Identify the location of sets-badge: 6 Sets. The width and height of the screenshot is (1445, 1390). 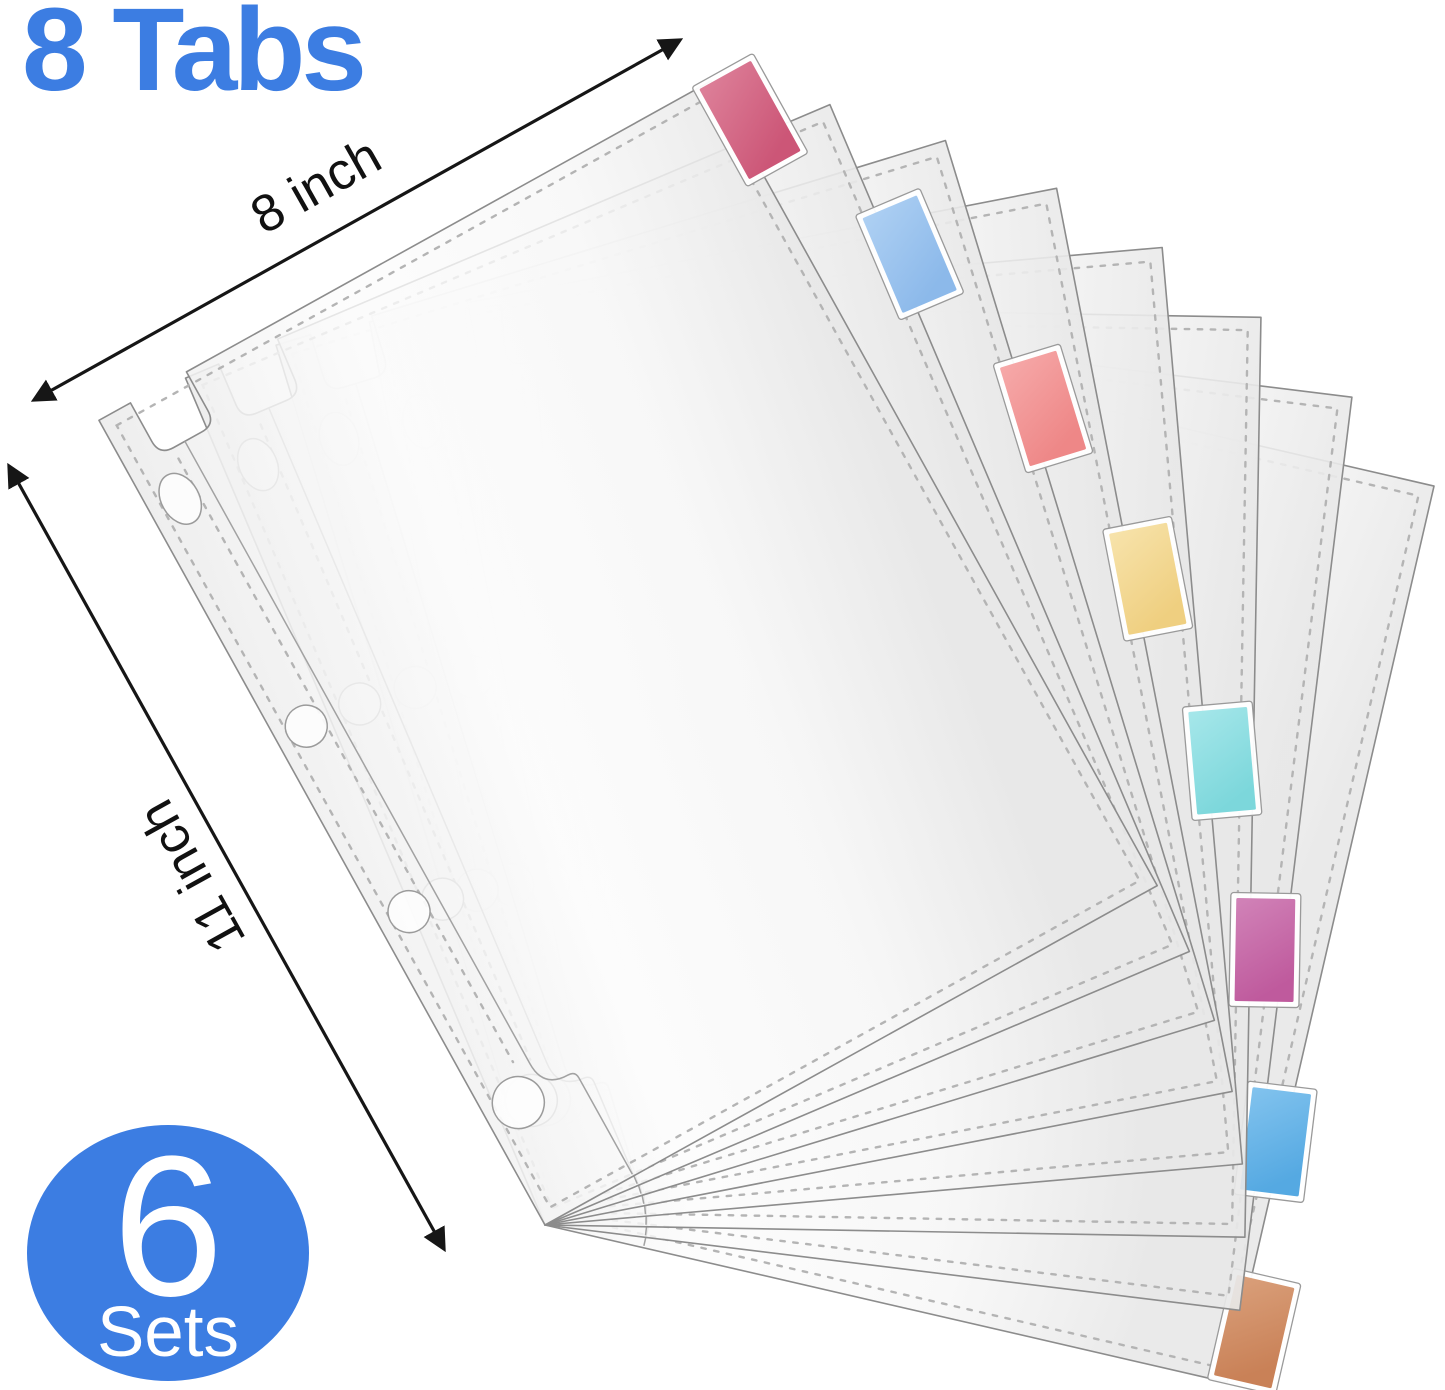
(168, 1253).